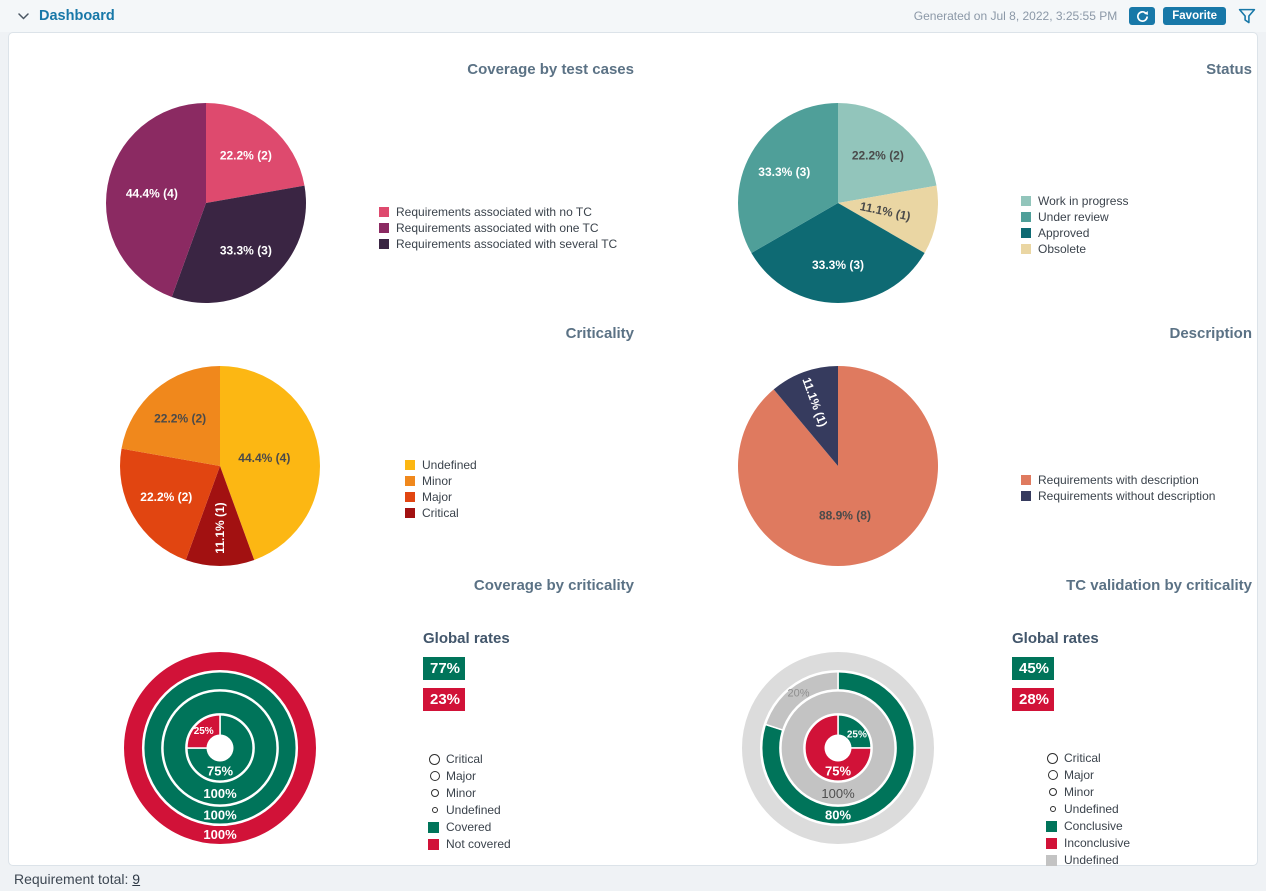 This screenshot has width=1266, height=891. Describe the element at coordinates (469, 827) in the screenshot. I see `legend-item: Covered` at that location.